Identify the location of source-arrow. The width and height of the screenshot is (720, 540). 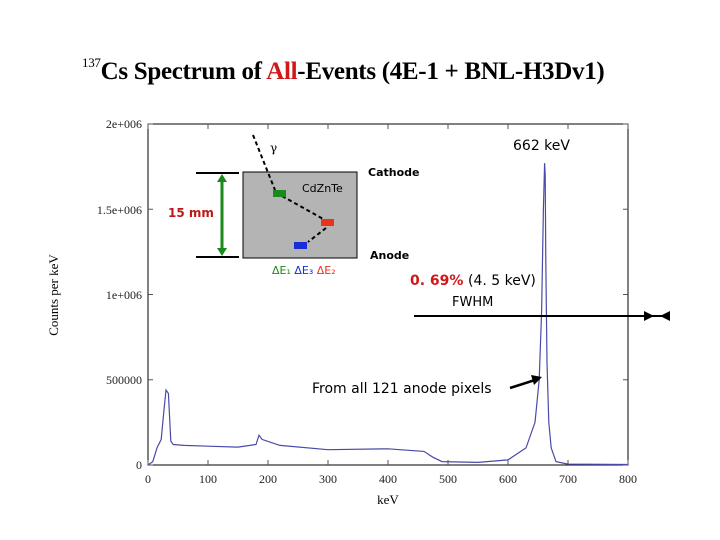
(522, 384).